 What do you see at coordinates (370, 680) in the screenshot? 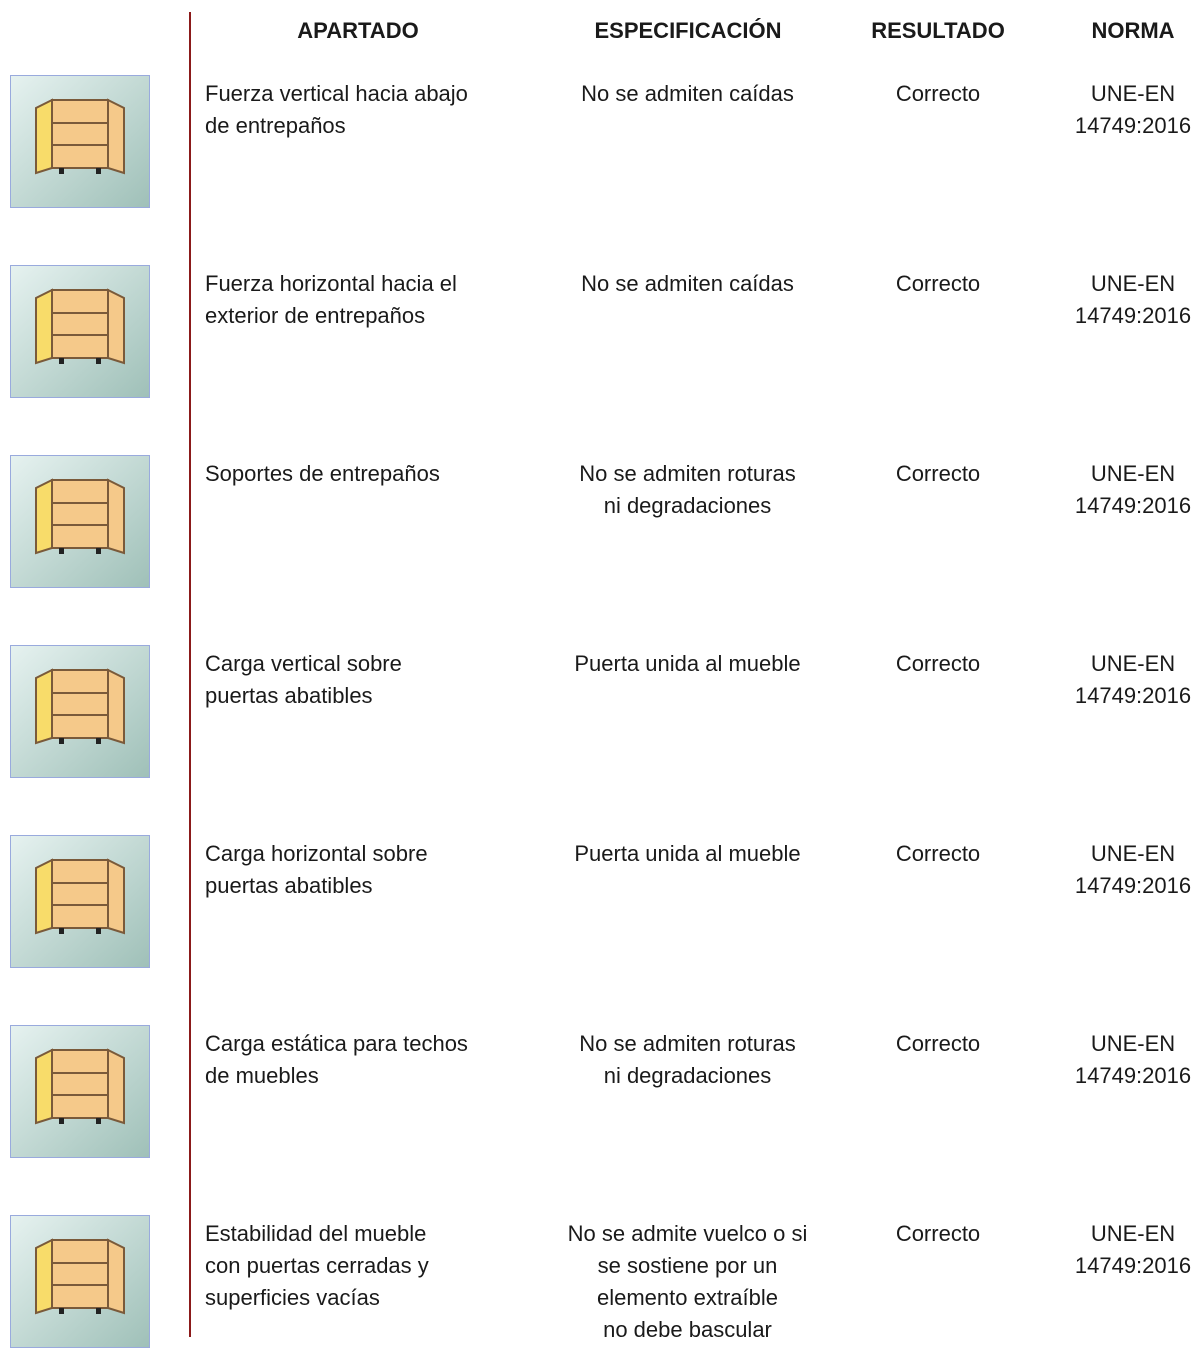
I see `apartado: Carga vertical sobre puertas abatibles` at bounding box center [370, 680].